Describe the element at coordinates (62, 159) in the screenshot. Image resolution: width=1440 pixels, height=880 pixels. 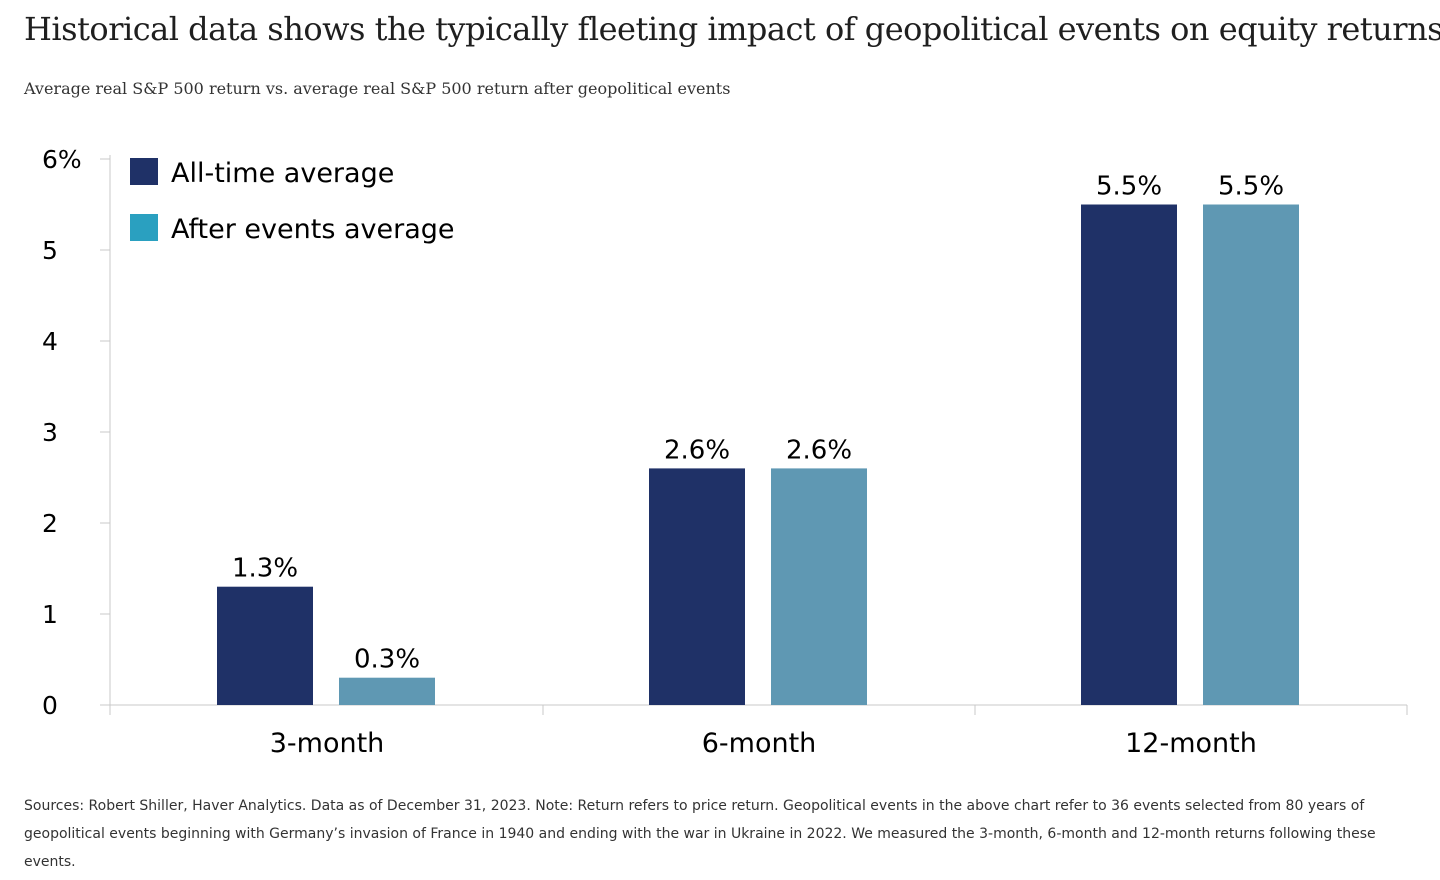
I see `y-tick-label: 6%` at that location.